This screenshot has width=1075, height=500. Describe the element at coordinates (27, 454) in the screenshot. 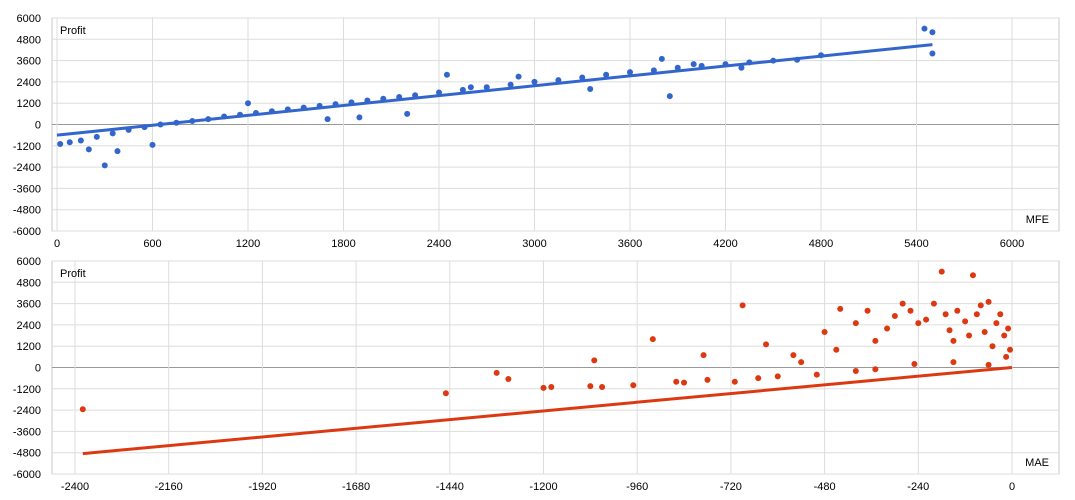

I see `mae-y-tick-label: -4800` at that location.